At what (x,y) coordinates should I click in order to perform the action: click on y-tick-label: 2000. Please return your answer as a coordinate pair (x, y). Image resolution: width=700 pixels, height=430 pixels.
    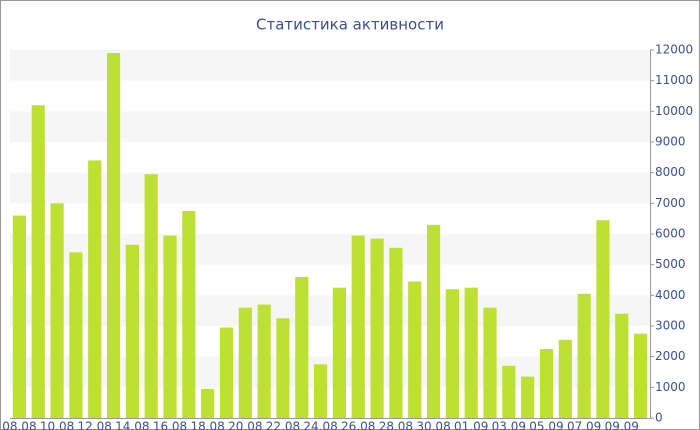
    Looking at the image, I should click on (670, 356).